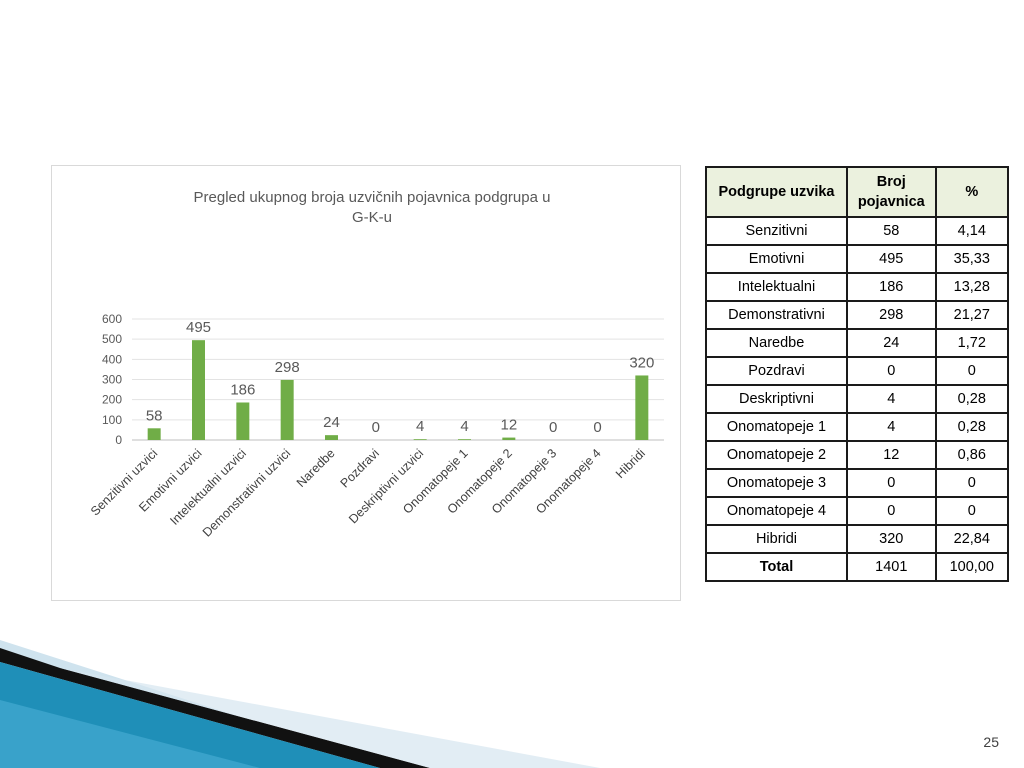  What do you see at coordinates (776, 192) in the screenshot?
I see `header-subgroup: Podgrupe uzvika` at bounding box center [776, 192].